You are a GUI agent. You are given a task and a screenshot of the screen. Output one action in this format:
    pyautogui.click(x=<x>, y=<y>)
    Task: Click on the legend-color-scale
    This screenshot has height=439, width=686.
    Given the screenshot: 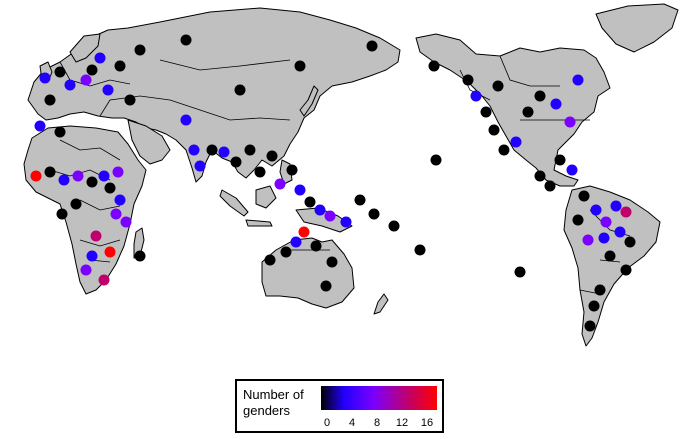 What is the action you would take?
    pyautogui.click(x=379, y=398)
    